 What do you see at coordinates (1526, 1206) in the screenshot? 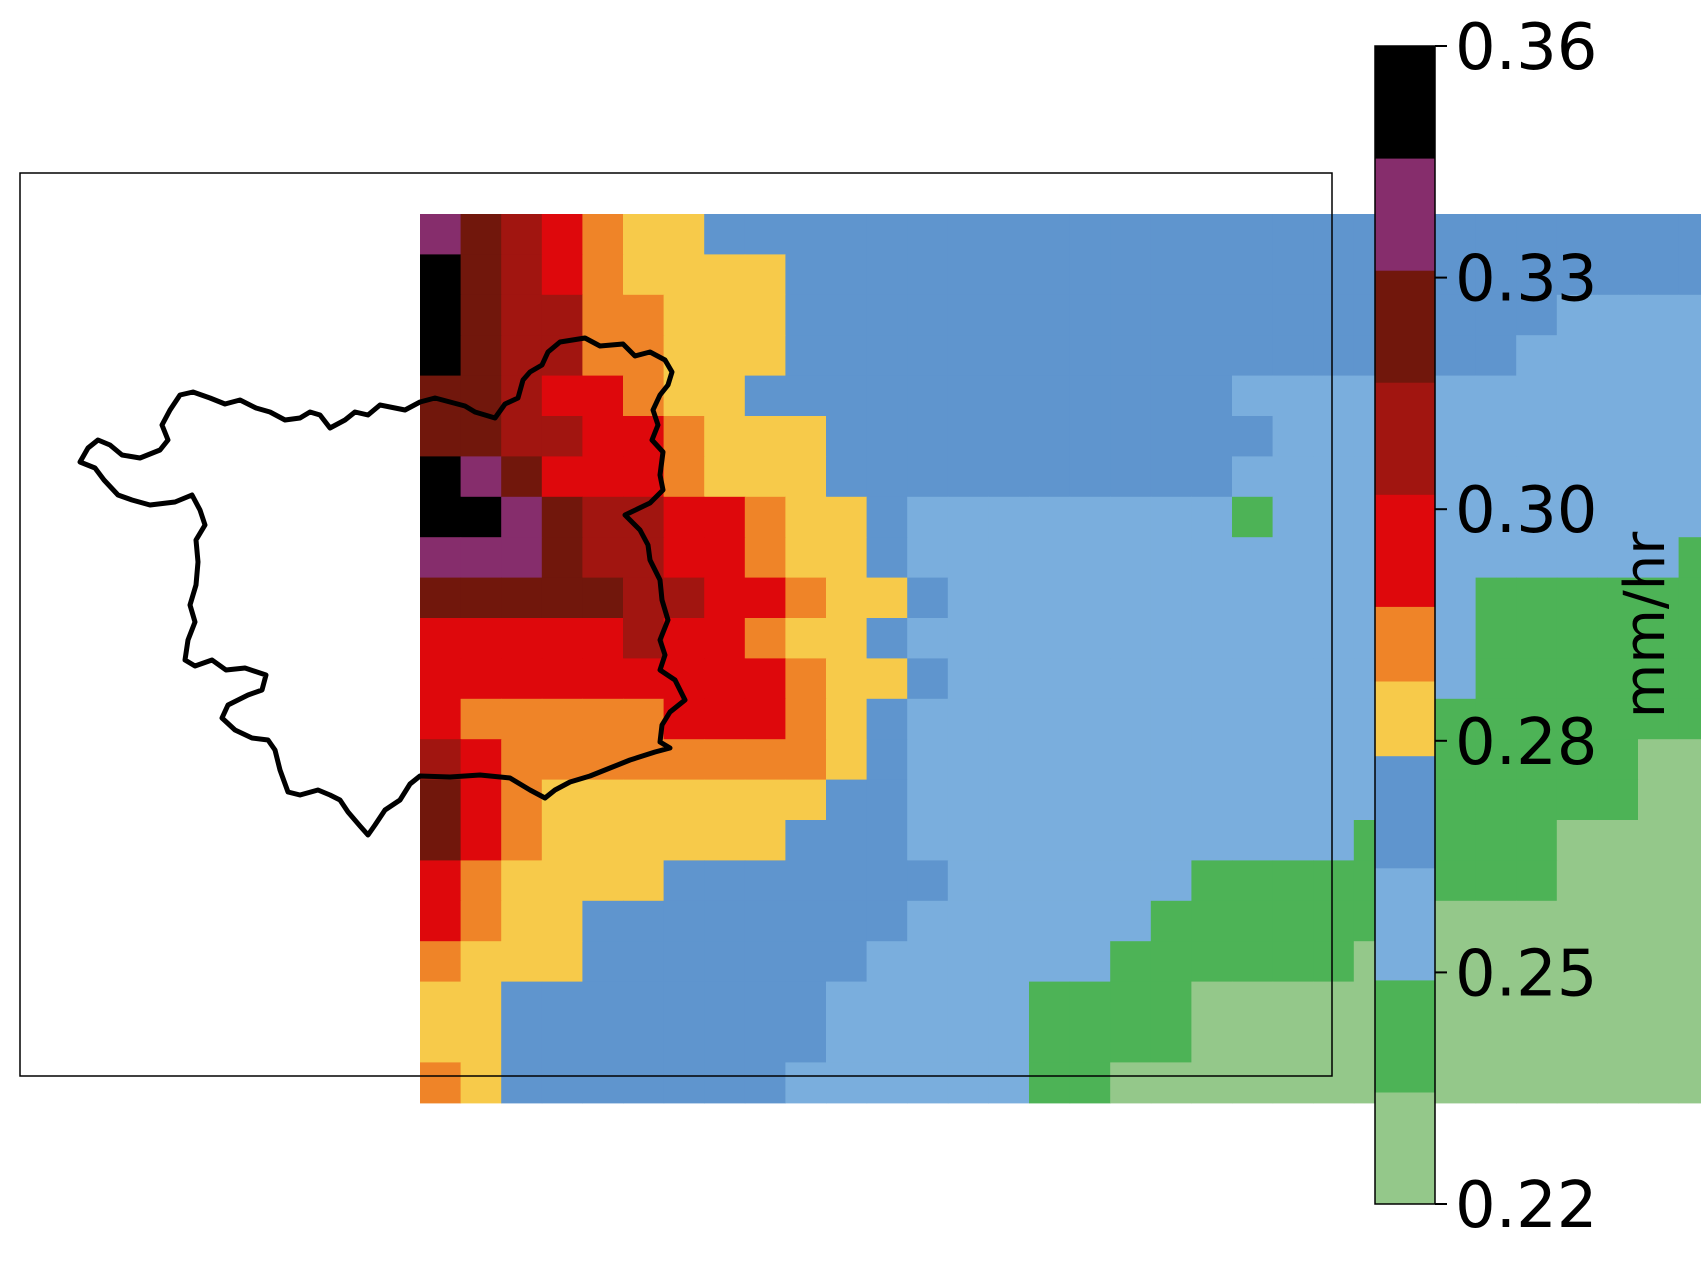
I see `colorbar-tick-label: 0.22` at bounding box center [1526, 1206].